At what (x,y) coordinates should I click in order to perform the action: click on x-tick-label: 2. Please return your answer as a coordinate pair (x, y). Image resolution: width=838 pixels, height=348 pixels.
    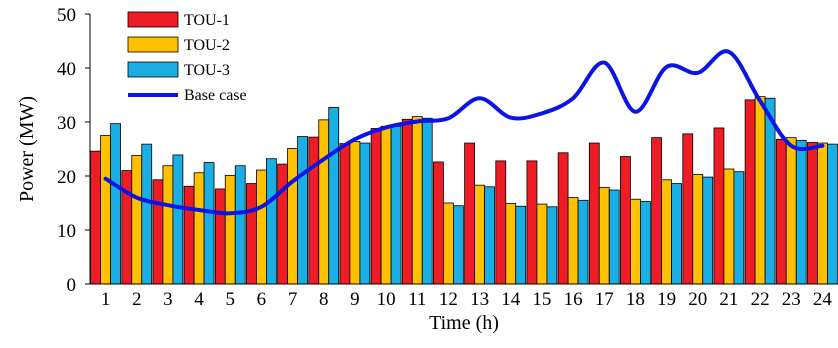
    Looking at the image, I should click on (137, 299).